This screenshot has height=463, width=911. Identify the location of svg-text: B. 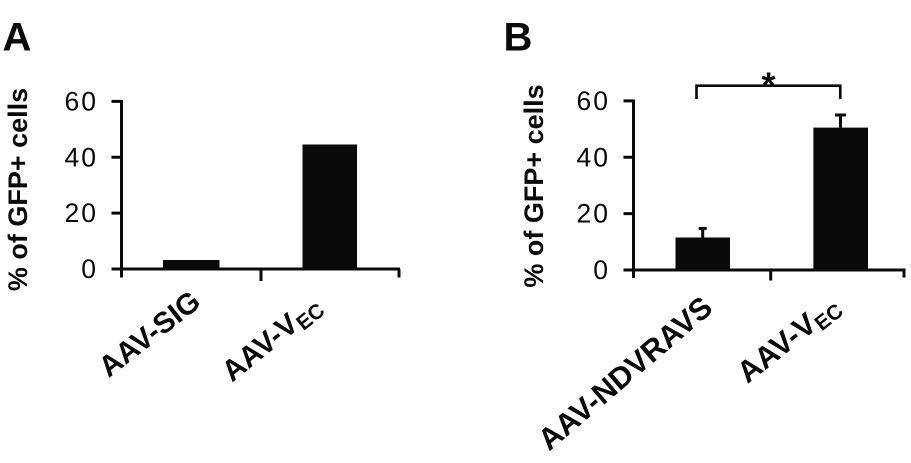
(518, 38).